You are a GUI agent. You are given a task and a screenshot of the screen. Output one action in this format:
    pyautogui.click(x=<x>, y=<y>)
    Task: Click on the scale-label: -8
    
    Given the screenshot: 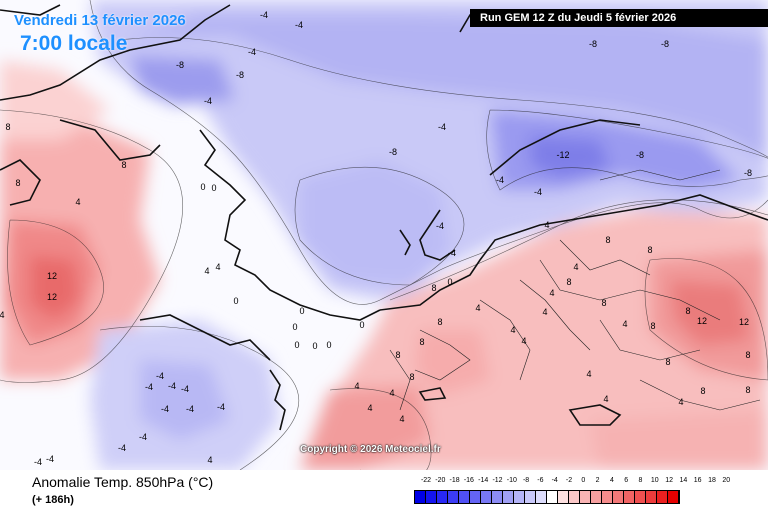 What is the action you would take?
    pyautogui.click(x=526, y=480)
    